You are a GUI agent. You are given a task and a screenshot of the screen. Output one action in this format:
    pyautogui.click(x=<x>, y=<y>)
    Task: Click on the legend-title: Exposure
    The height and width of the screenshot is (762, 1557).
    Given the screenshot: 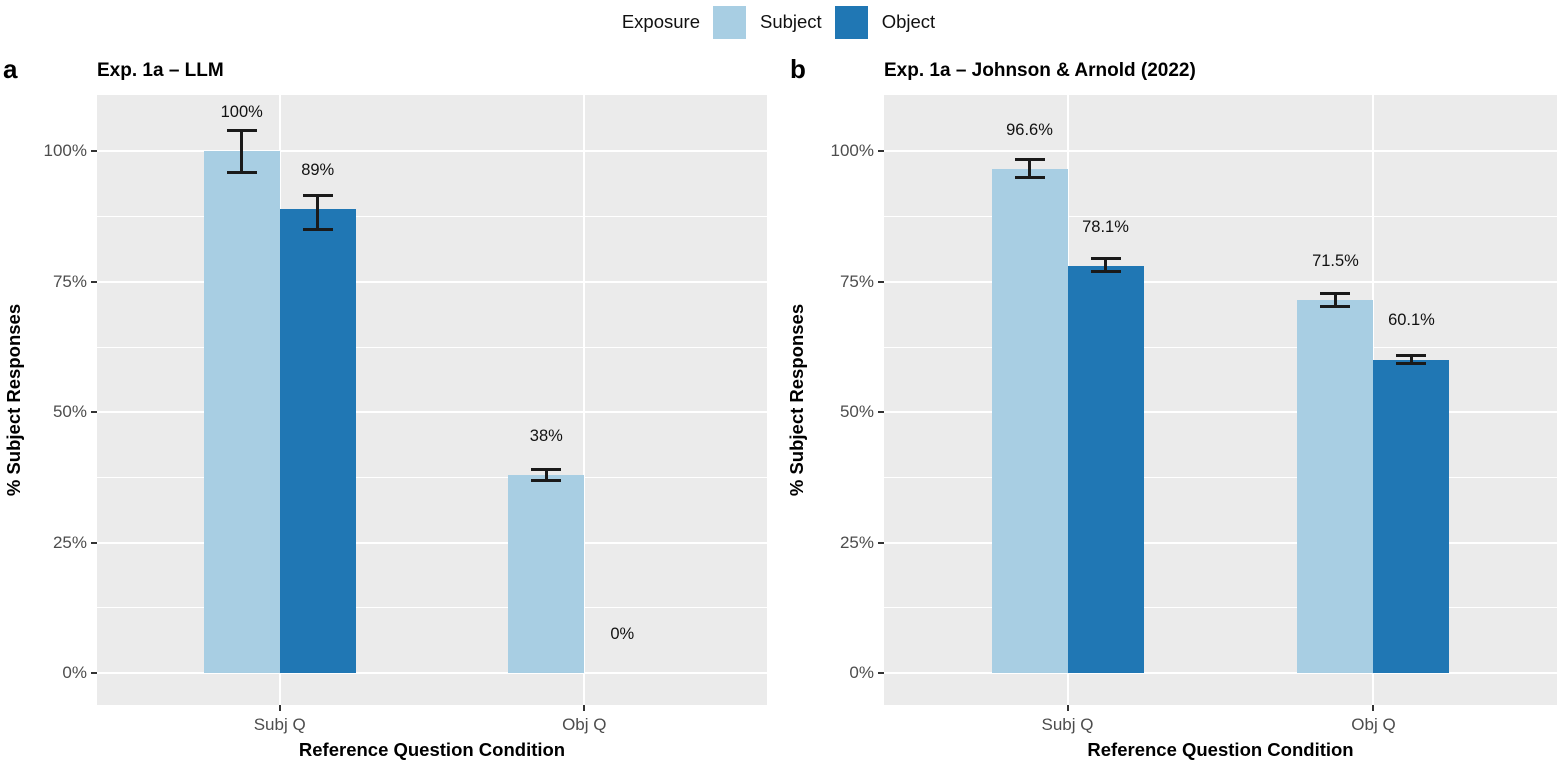 What is the action you would take?
    pyautogui.click(x=660, y=21)
    